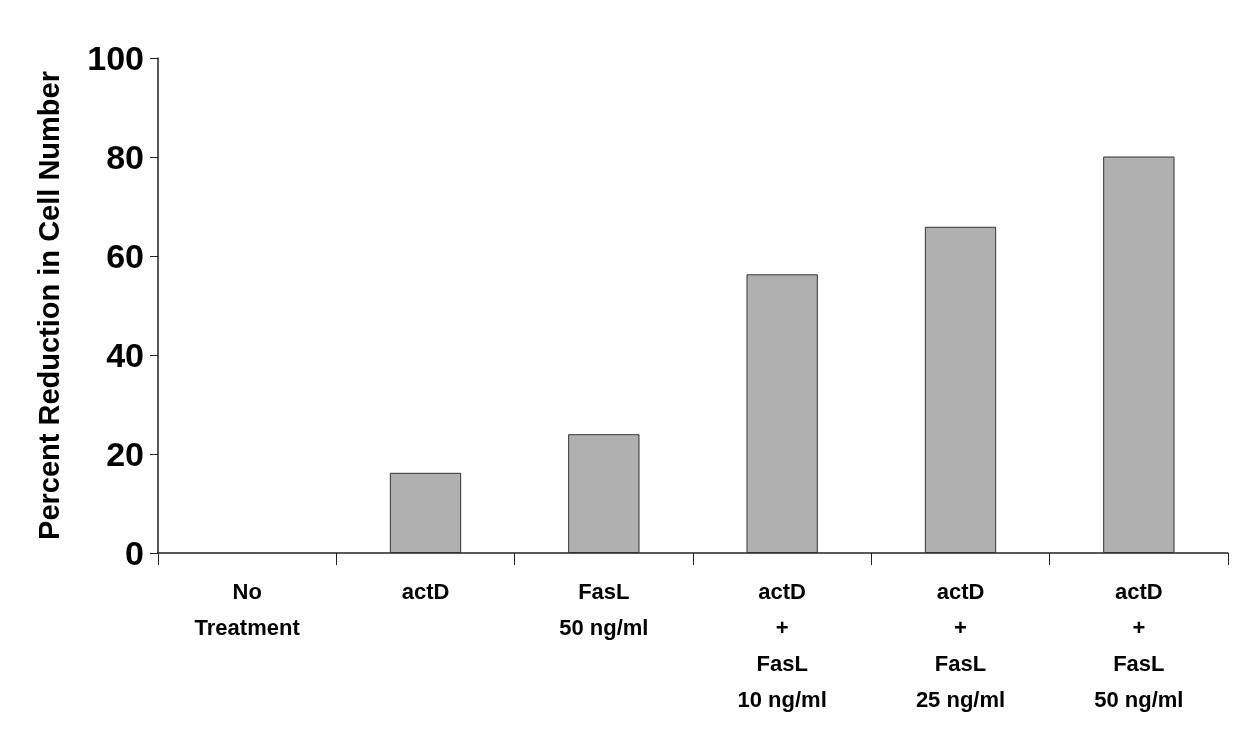 The image size is (1244, 736). What do you see at coordinates (134, 553) in the screenshot?
I see `y-tick-label: 0` at bounding box center [134, 553].